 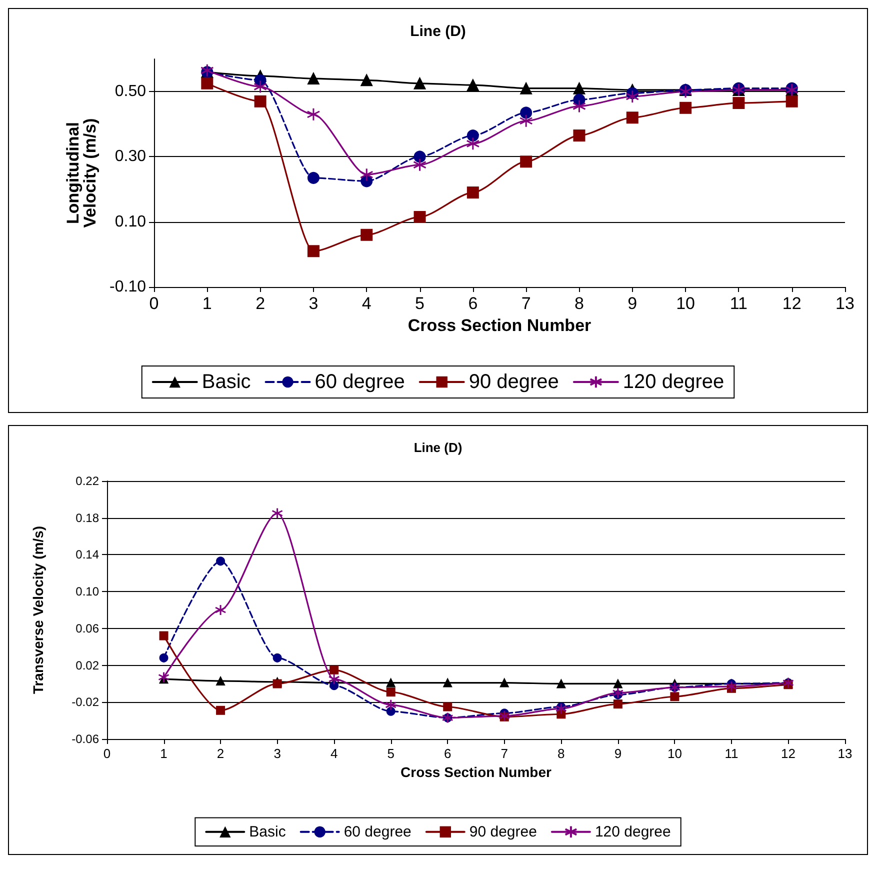 I want to click on y-tick-label: -0.10, so click(x=128, y=287).